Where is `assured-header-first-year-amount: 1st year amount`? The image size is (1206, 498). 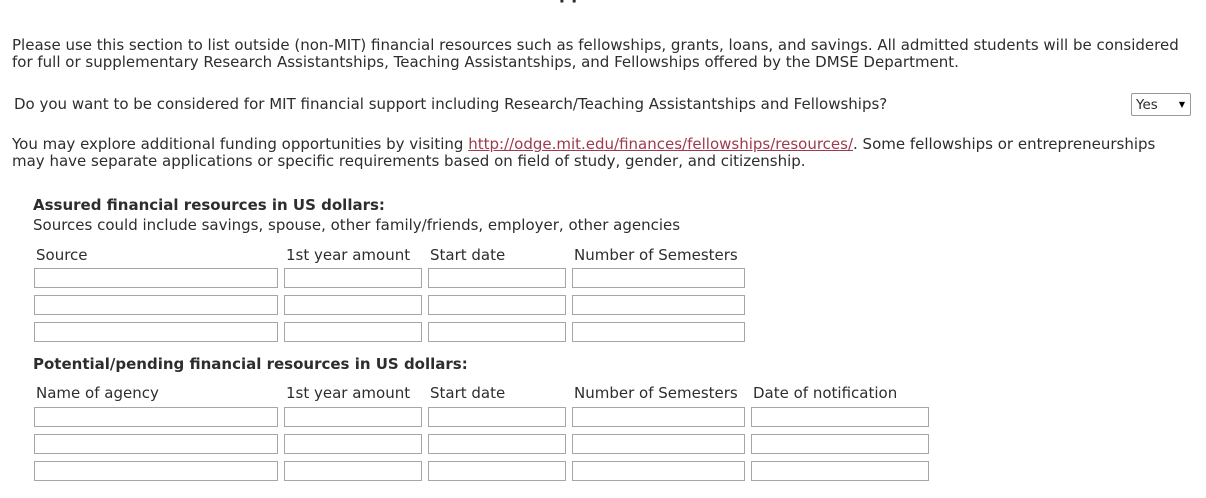 assured-header-first-year-amount: 1st year amount is located at coordinates (348, 255).